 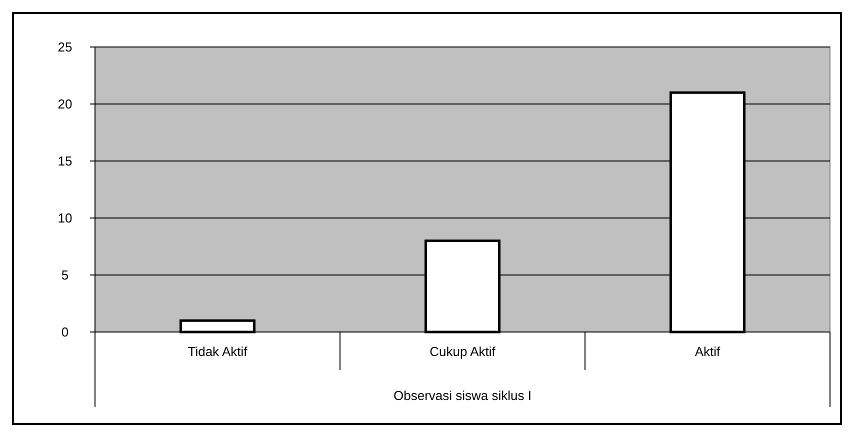 I want to click on y-tick-label: 25, so click(x=65, y=47).